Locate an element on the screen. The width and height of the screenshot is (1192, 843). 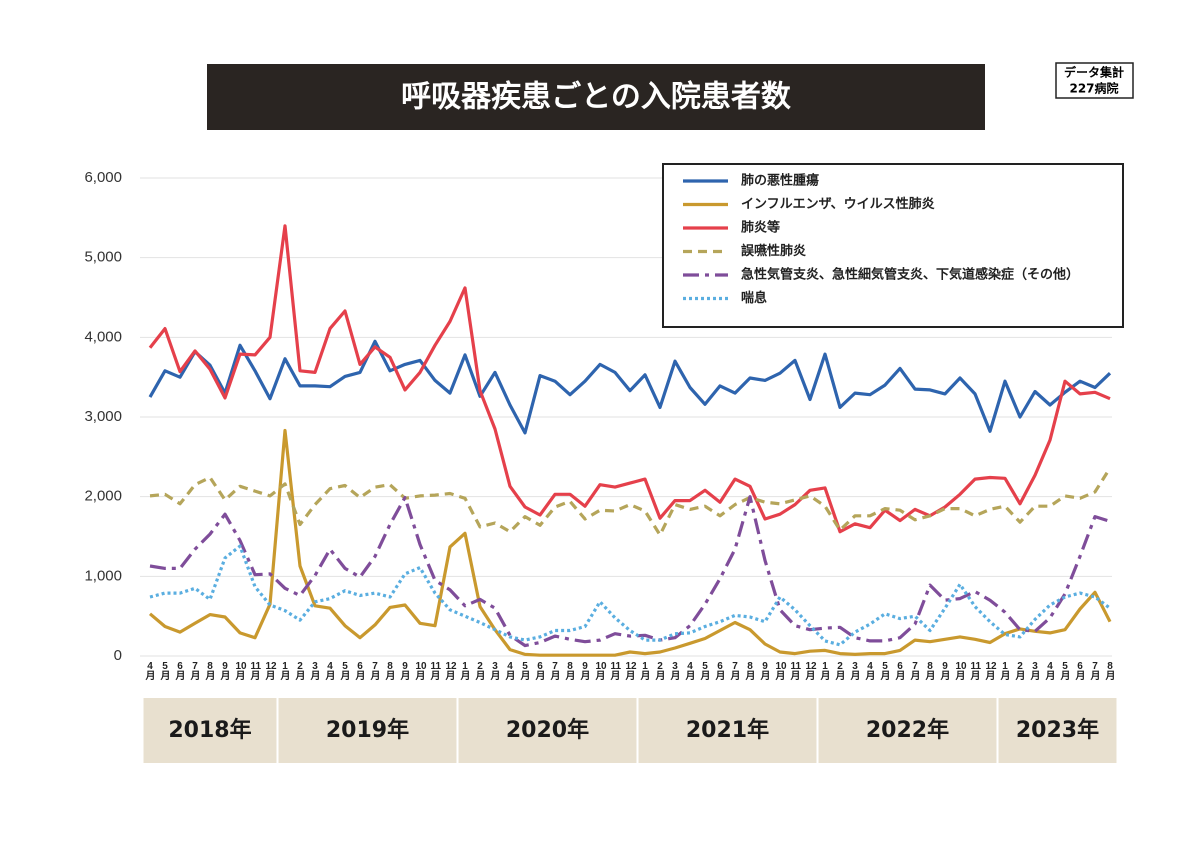
year-label: 2018年 is located at coordinates (209, 730).